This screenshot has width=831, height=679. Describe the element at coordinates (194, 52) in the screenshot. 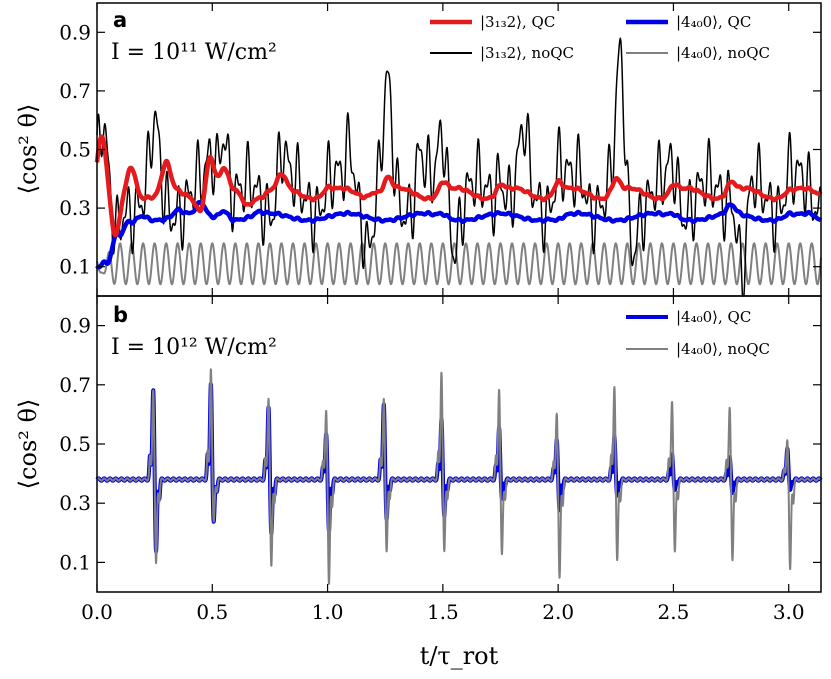

I see `panel-a-intensity: I = 10¹¹ W/cm²` at that location.